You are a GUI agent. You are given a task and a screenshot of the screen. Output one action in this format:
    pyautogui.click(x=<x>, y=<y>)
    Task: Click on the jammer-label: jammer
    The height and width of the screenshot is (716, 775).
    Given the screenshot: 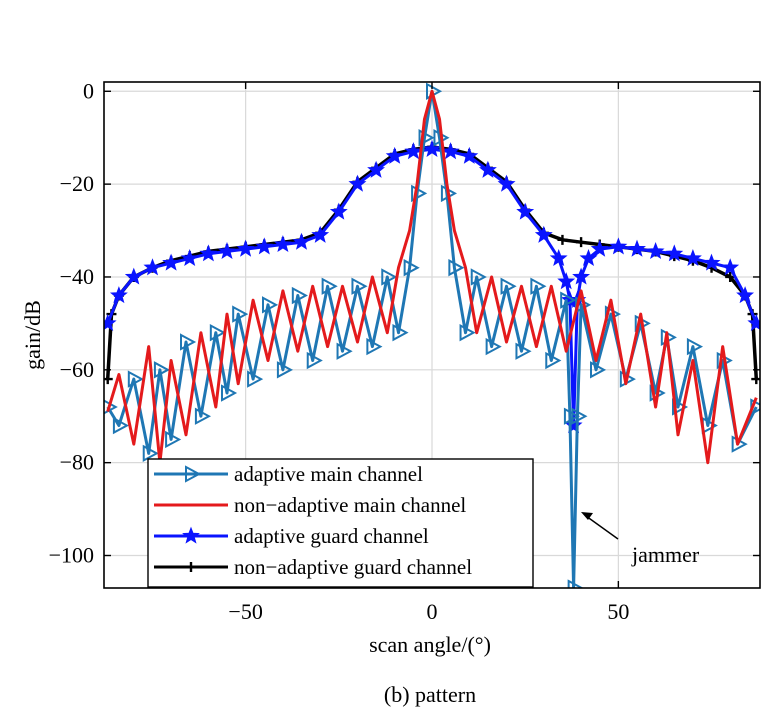 What is the action you would take?
    pyautogui.click(x=665, y=554)
    